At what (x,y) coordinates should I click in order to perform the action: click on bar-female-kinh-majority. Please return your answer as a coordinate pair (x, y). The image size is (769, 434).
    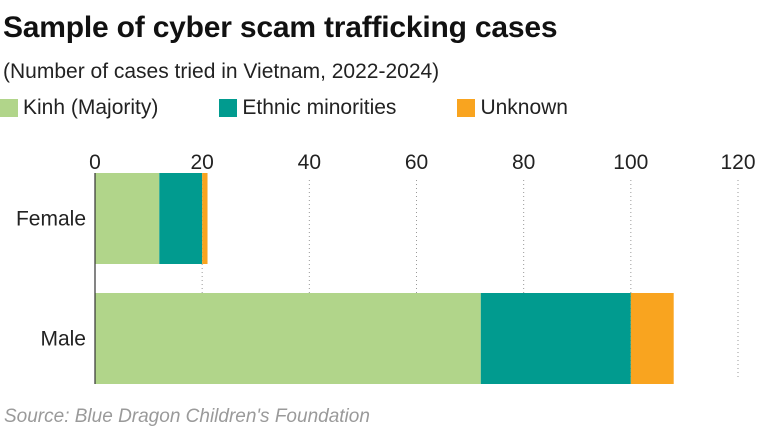
    Looking at the image, I should click on (127, 218).